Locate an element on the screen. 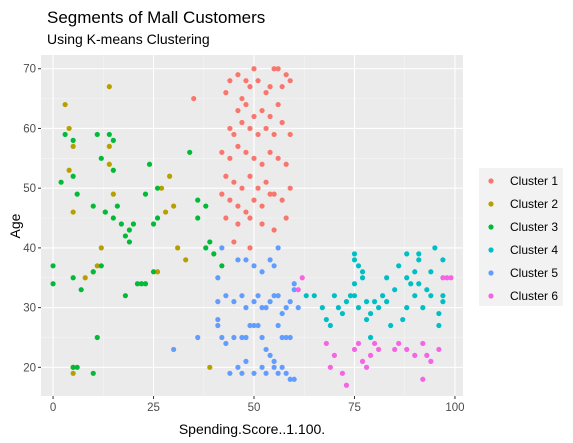 The width and height of the screenshot is (573, 443). x-tick-label: 0 is located at coordinates (53, 408).